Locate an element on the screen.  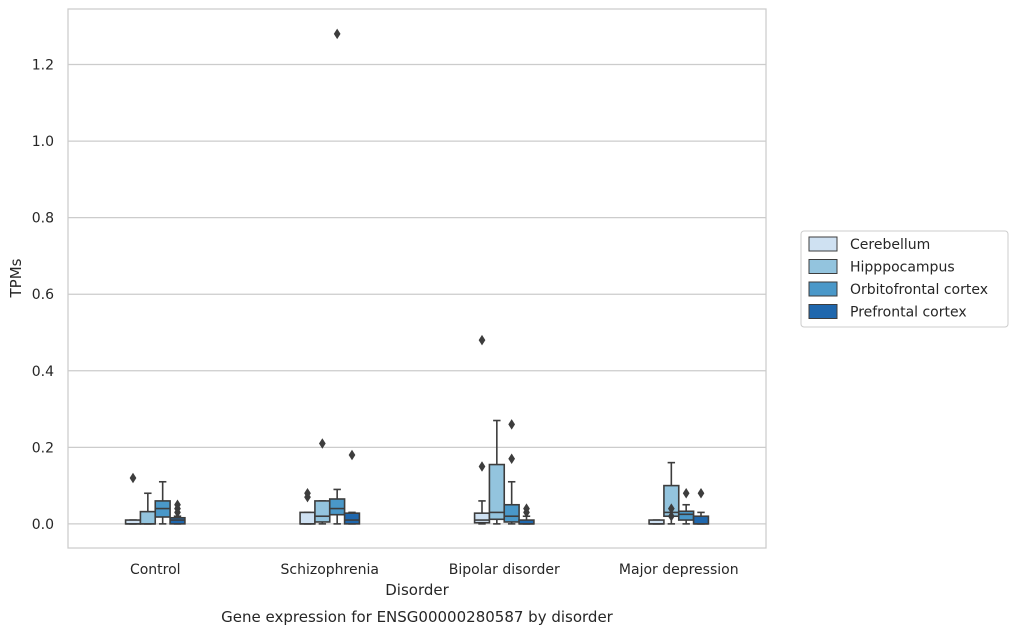
box-cerebellum is located at coordinates (656, 522).